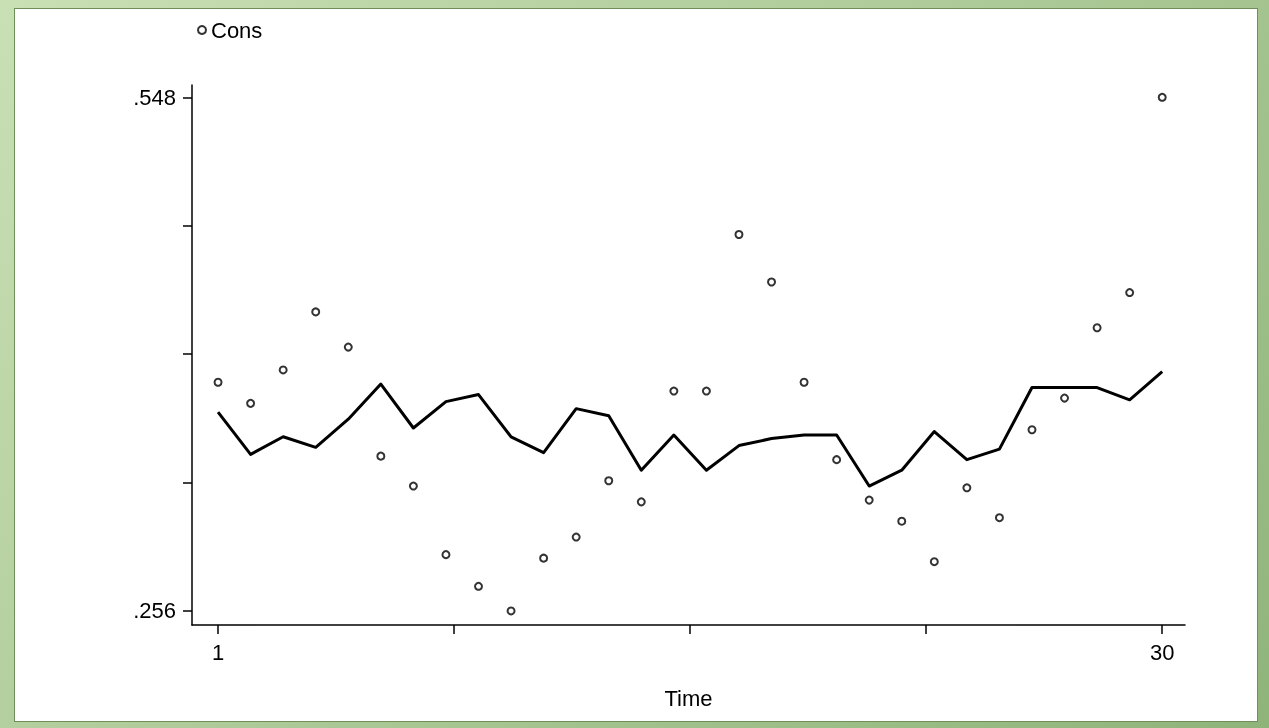 The image size is (1269, 728). Describe the element at coordinates (1162, 652) in the screenshot. I see `x-tick-label: 30` at that location.